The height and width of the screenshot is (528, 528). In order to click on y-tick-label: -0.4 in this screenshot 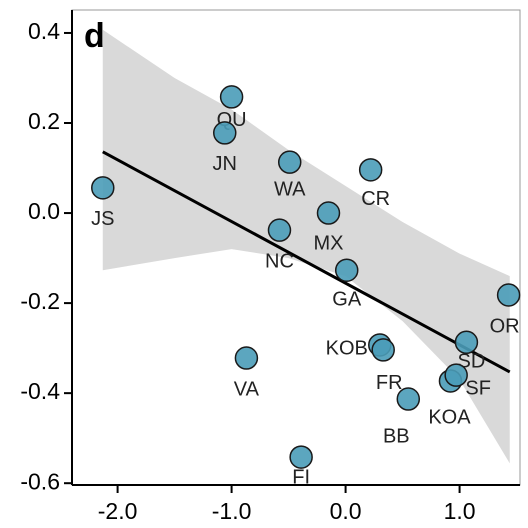, I will do `click(40, 391)`.